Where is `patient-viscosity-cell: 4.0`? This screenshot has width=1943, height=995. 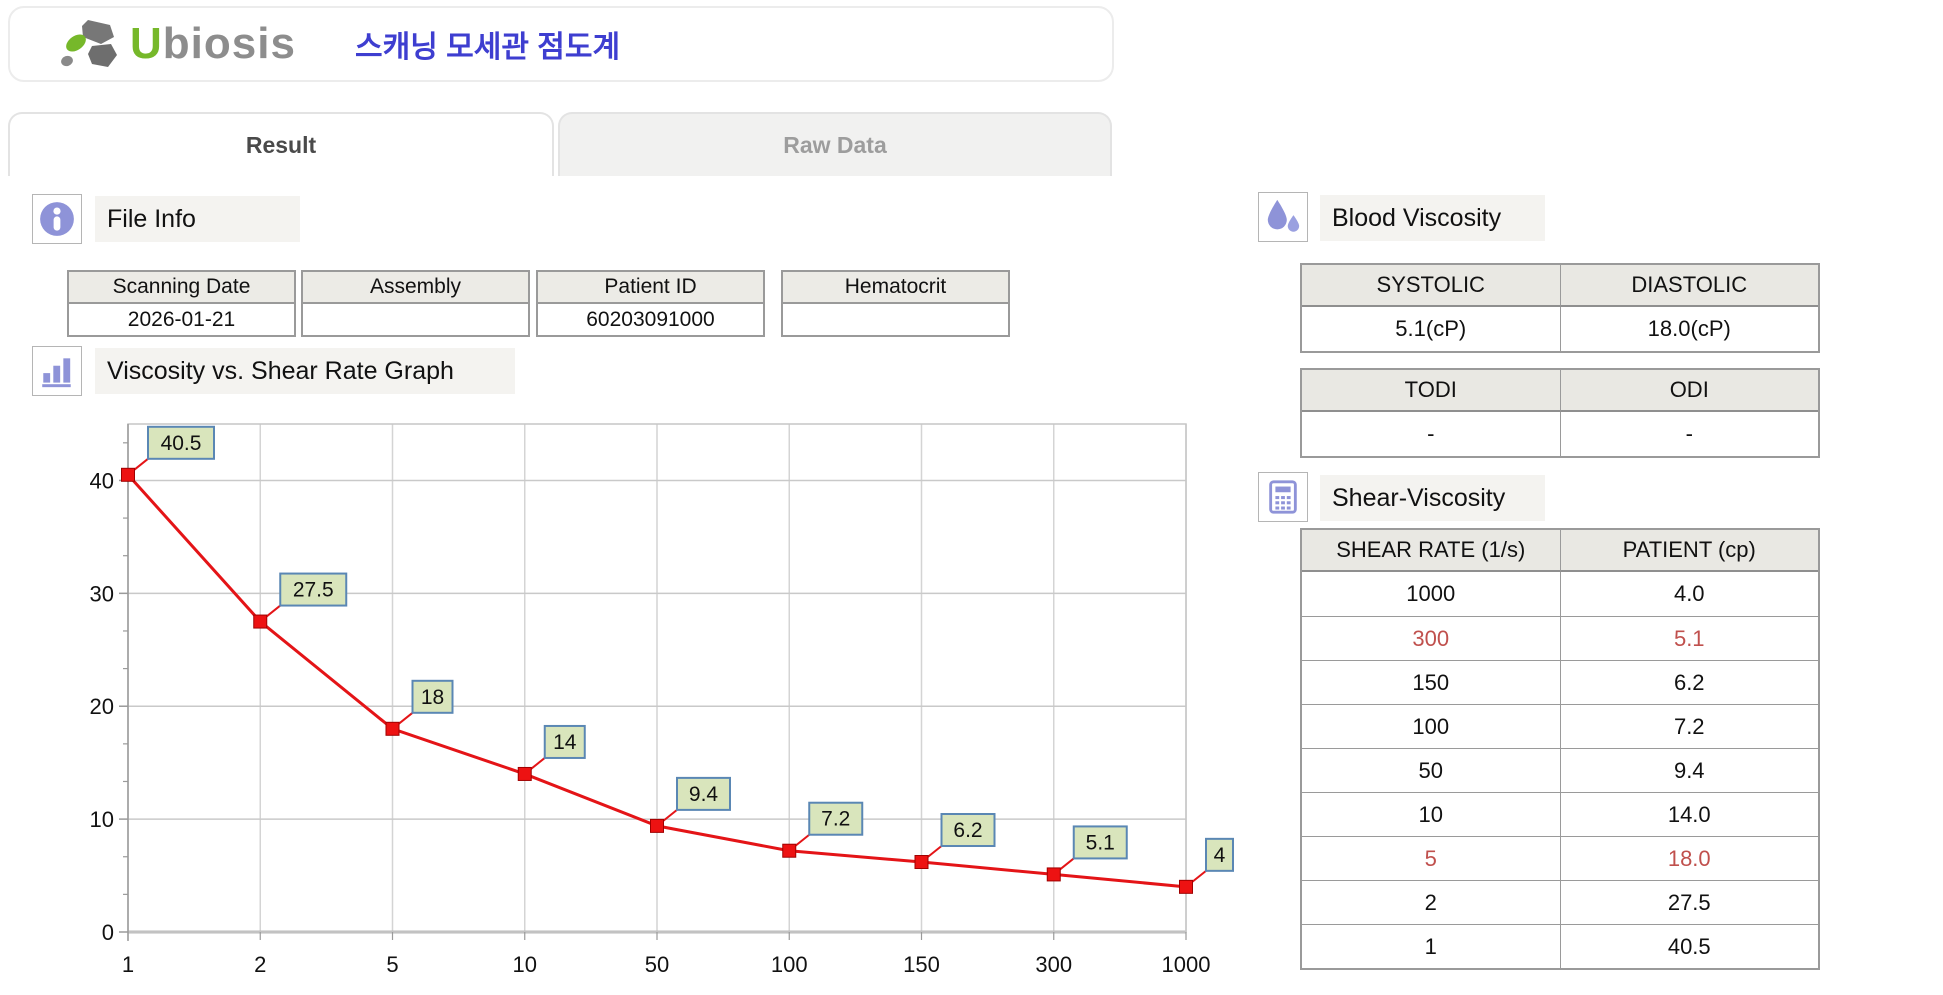 patient-viscosity-cell: 4.0 is located at coordinates (1688, 594).